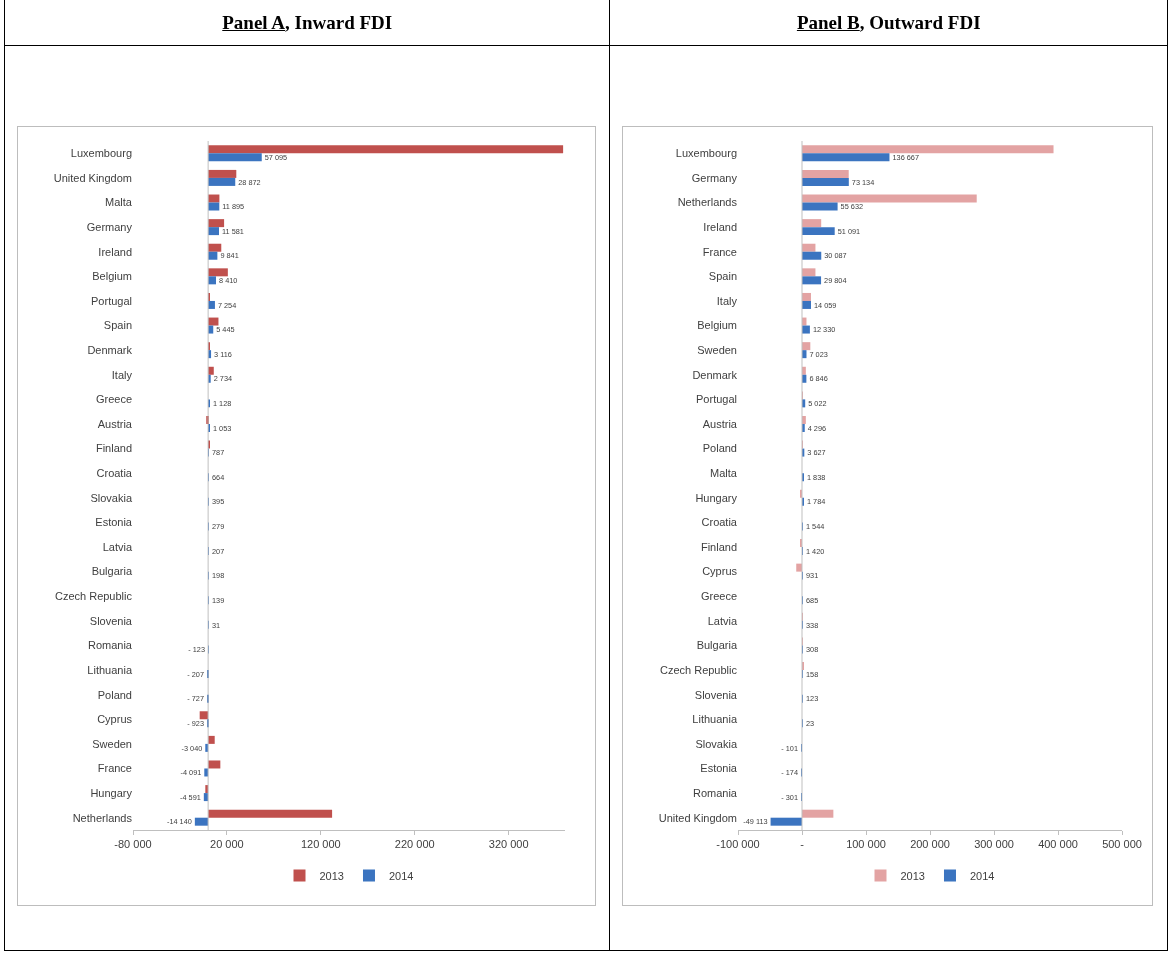  Describe the element at coordinates (815, 527) in the screenshot. I see `data-label: 1 544` at that location.